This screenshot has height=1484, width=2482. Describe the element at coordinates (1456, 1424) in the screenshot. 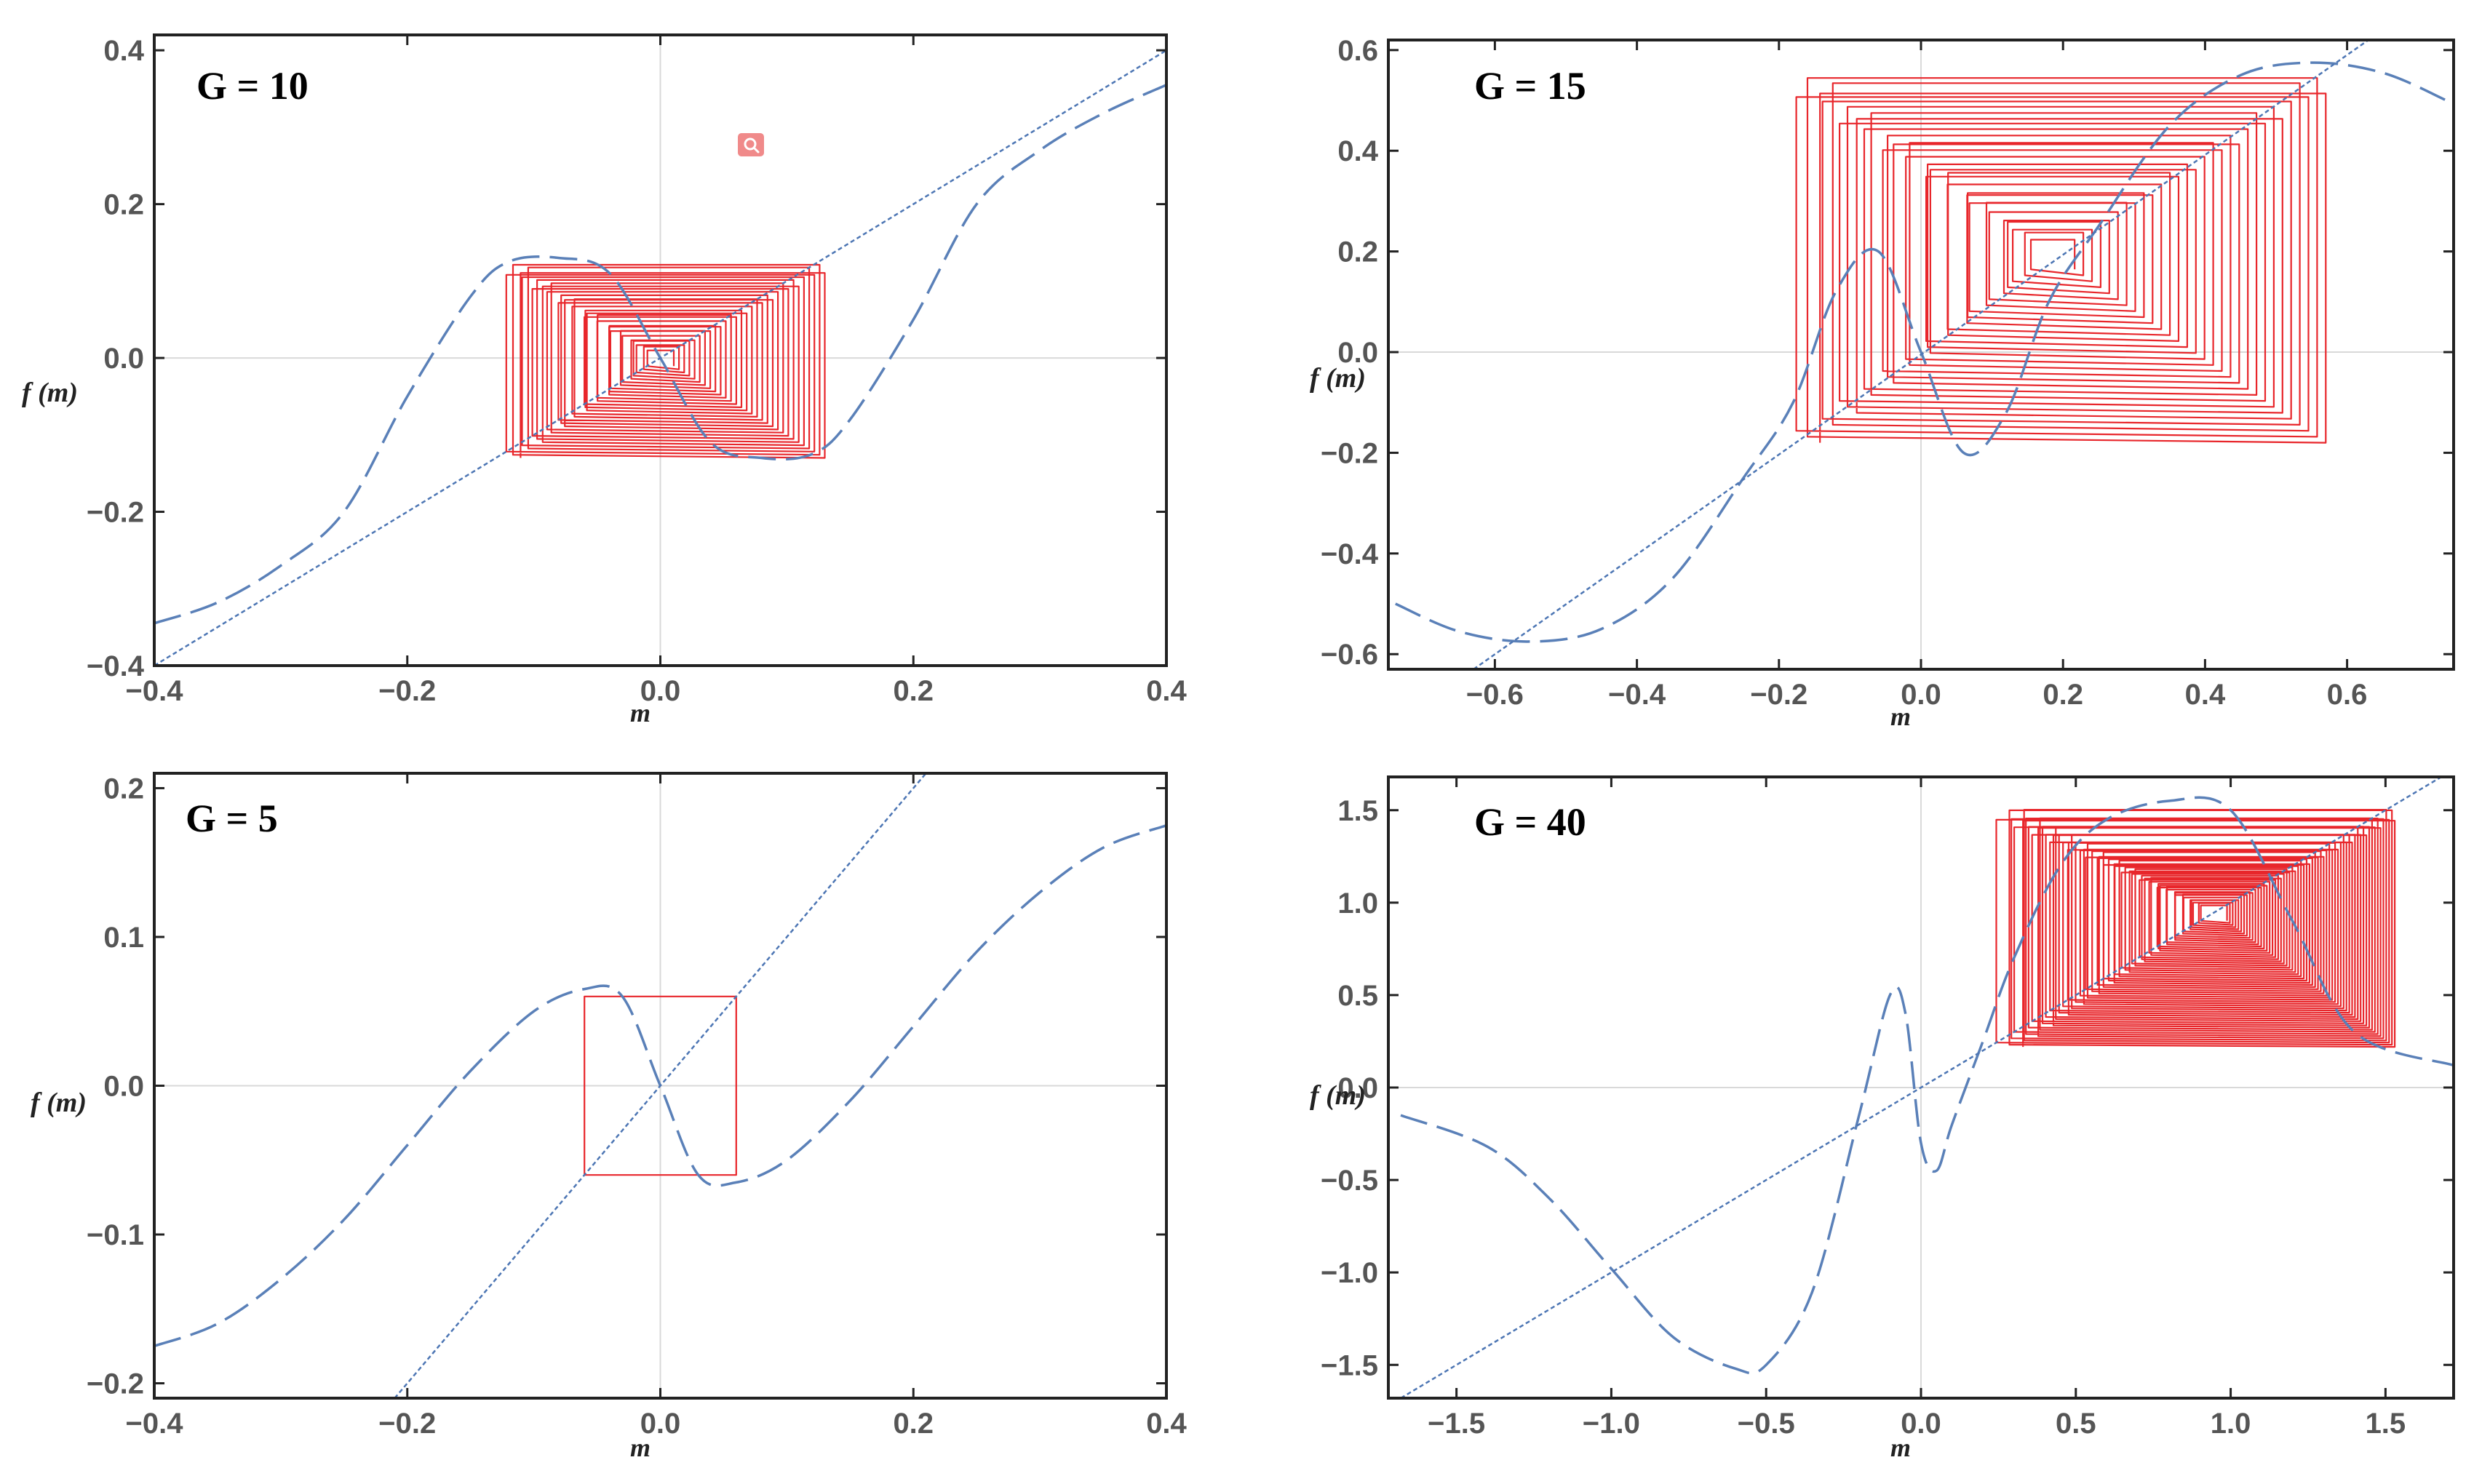

I see `x-tick-label: −1.5` at that location.